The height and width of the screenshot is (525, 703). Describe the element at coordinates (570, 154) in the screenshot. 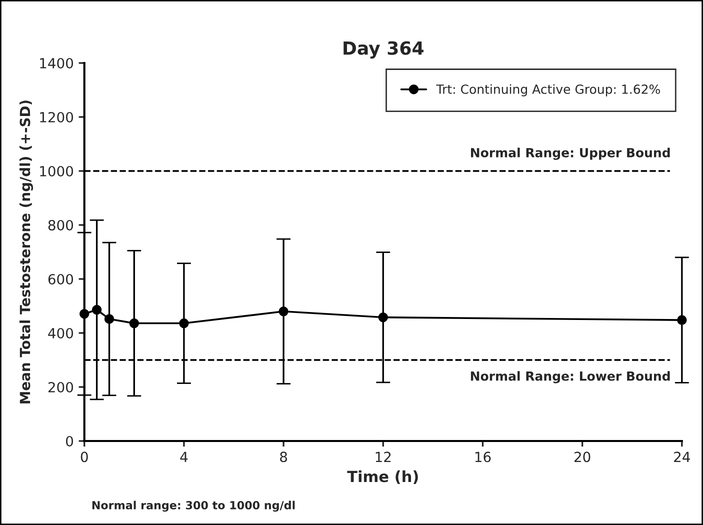

I see `ref-line-label: Normal Range: Upper Bound` at that location.